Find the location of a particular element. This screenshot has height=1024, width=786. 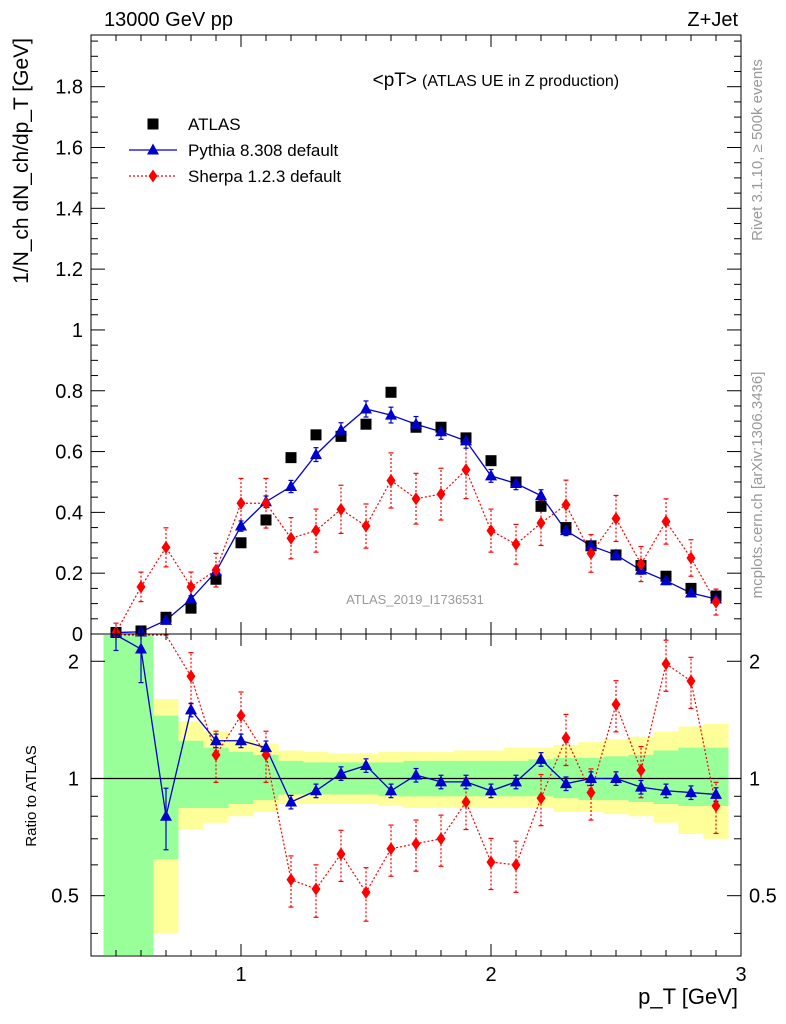

y-tick-label: 0.8 is located at coordinates (69, 392).